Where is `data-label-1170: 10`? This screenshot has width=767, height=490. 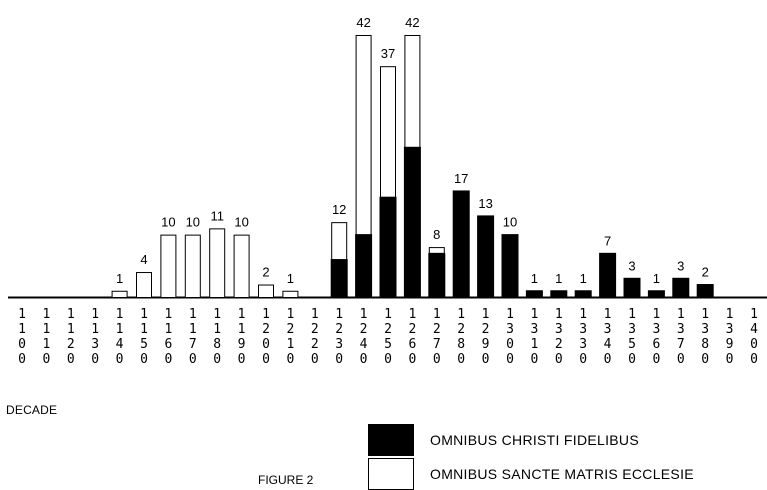 data-label-1170: 10 is located at coordinates (193, 222).